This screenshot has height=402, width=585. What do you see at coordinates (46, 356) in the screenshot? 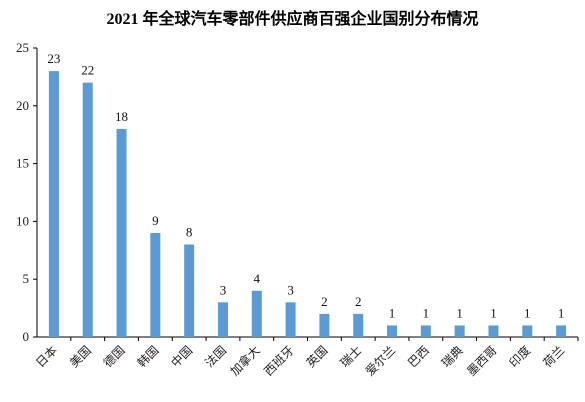
I see `x-tick-label: 日本` at bounding box center [46, 356].